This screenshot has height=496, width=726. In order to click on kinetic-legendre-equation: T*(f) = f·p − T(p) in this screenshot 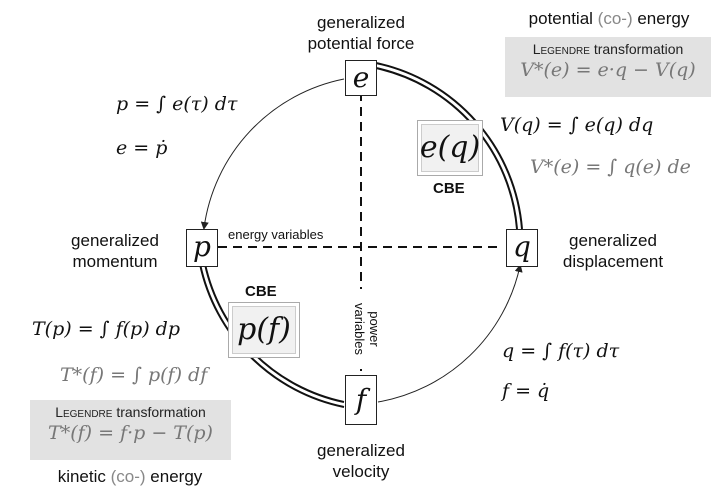, I will do `click(130, 433)`.